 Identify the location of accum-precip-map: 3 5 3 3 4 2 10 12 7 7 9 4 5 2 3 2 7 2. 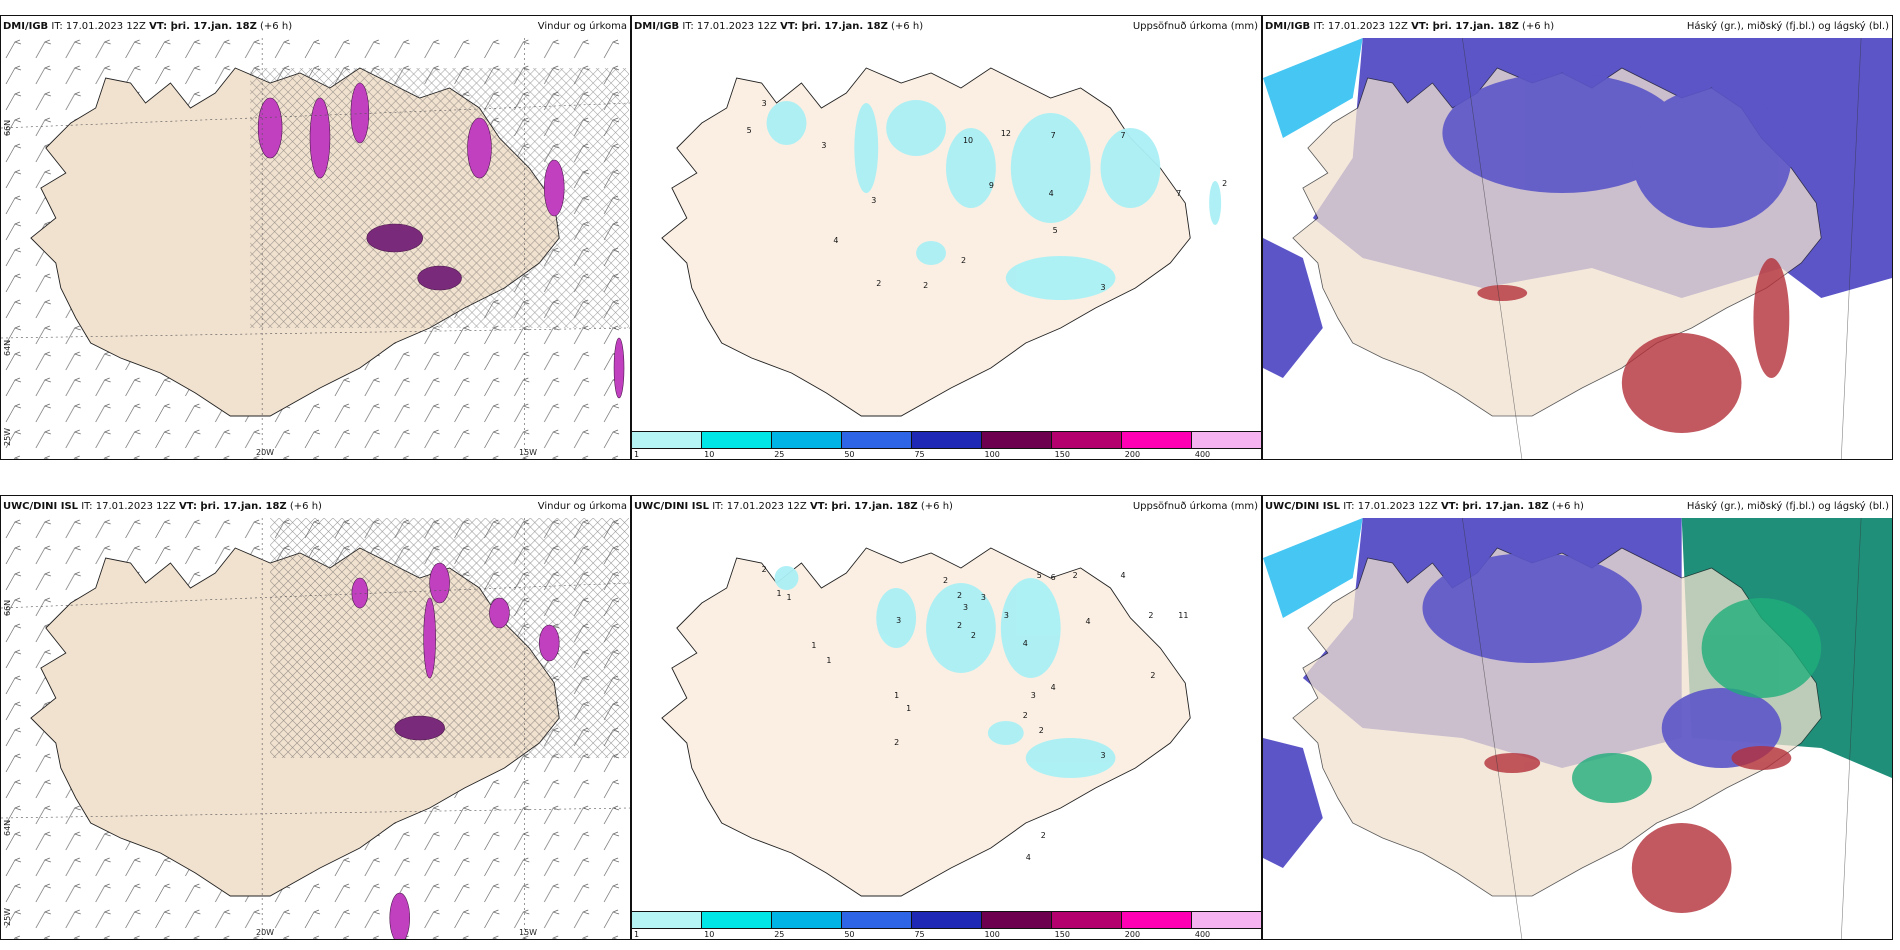
(944, 242).